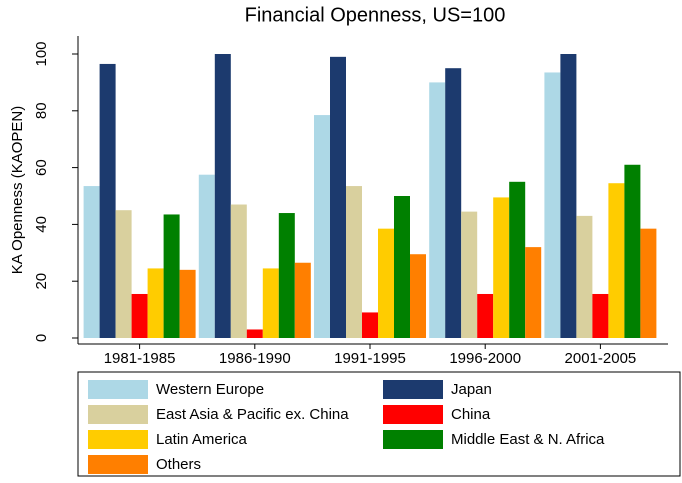  I want to click on y-tick-label: 0, so click(41, 338).